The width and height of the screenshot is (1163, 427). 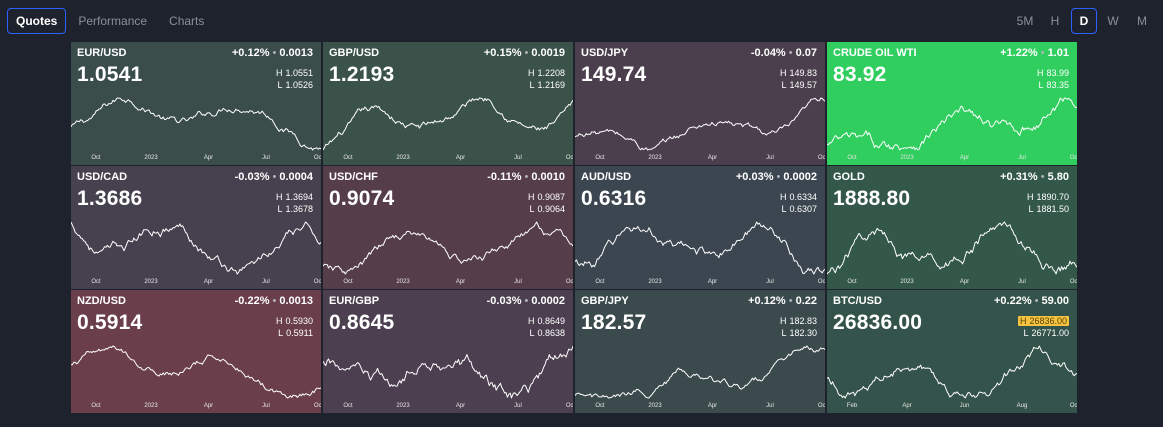 I want to click on period-d-button: D, so click(x=1084, y=21).